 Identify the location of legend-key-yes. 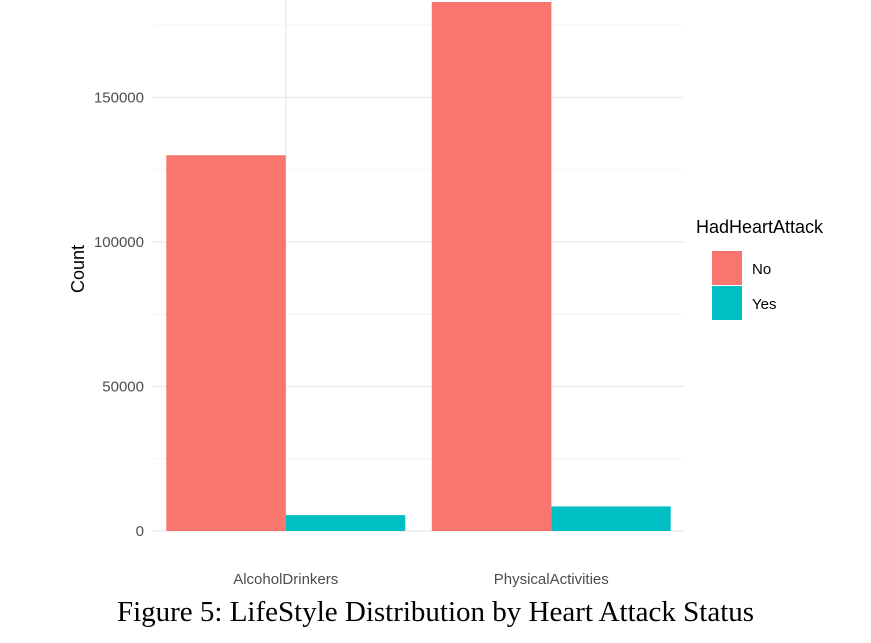
(727, 303).